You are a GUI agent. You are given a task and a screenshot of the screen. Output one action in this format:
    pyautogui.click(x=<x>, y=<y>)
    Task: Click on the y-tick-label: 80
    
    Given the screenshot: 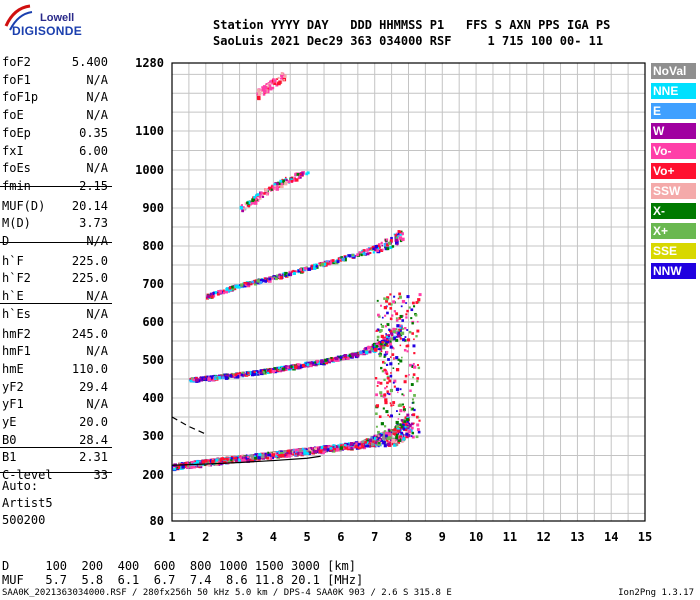 What is the action you would take?
    pyautogui.click(x=157, y=521)
    